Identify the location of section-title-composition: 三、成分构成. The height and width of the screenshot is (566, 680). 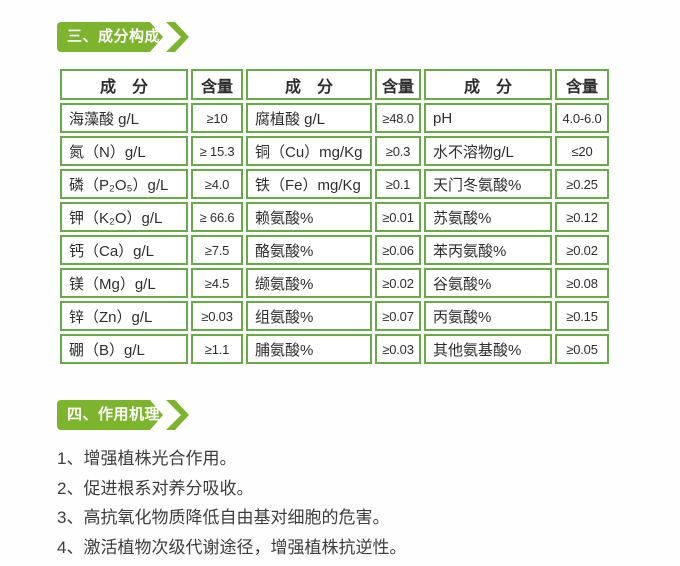
(114, 36).